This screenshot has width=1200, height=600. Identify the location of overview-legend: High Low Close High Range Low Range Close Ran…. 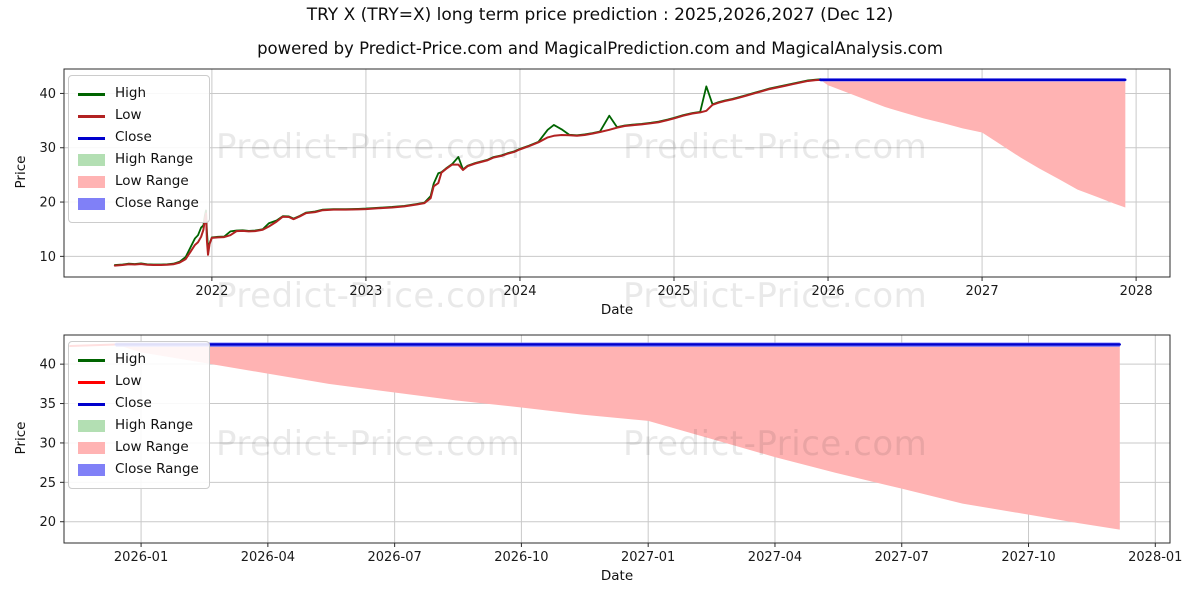
(139, 149).